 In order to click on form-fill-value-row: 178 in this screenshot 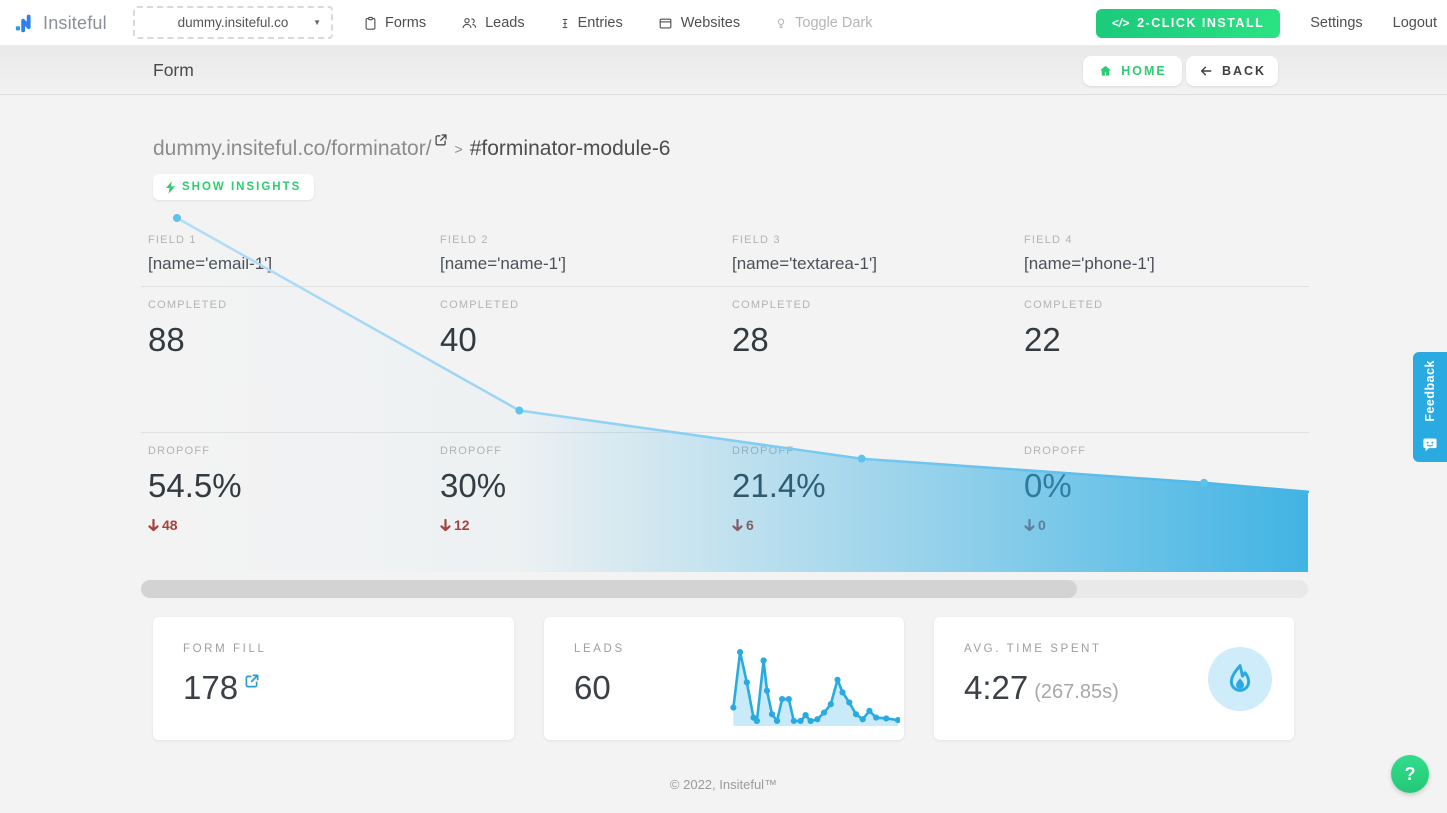, I will do `click(221, 688)`.